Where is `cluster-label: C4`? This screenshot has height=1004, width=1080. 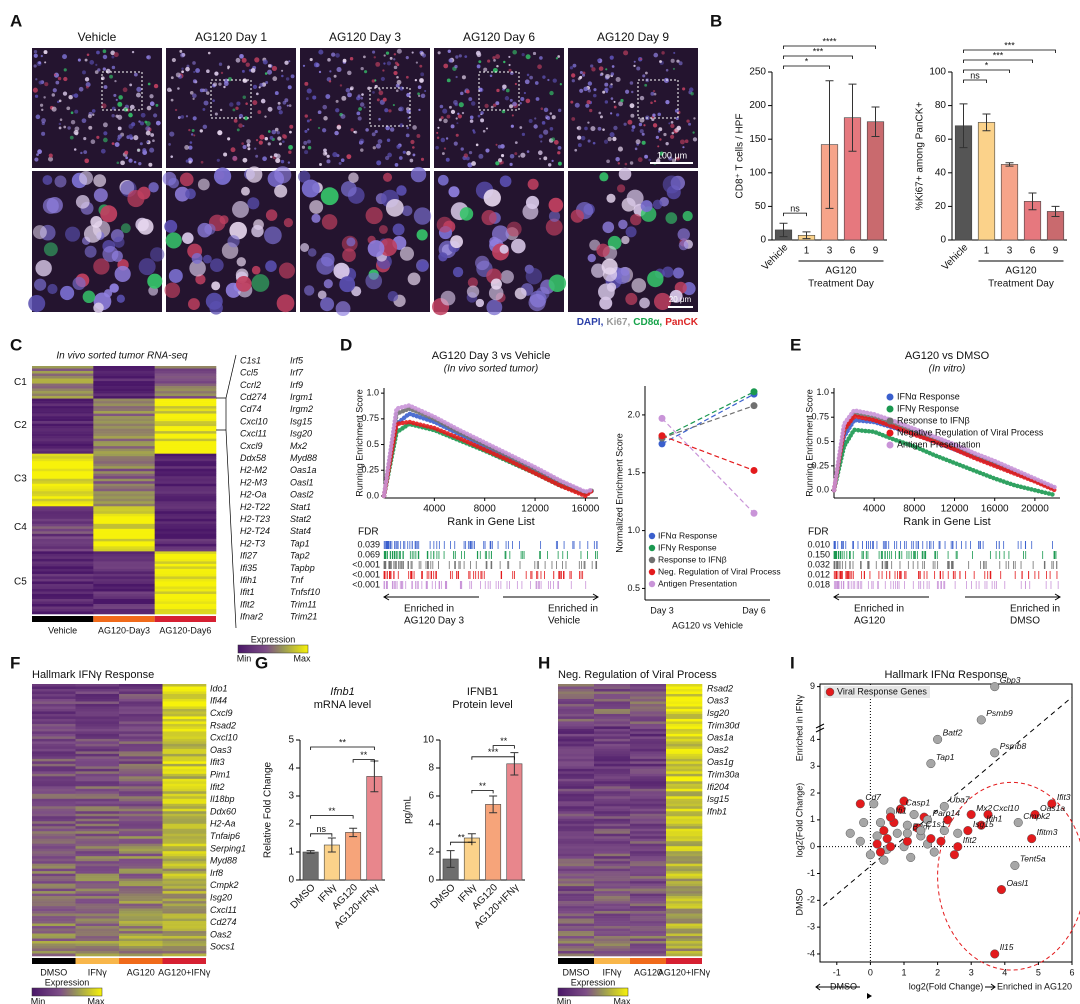 cluster-label: C4 is located at coordinates (20, 527).